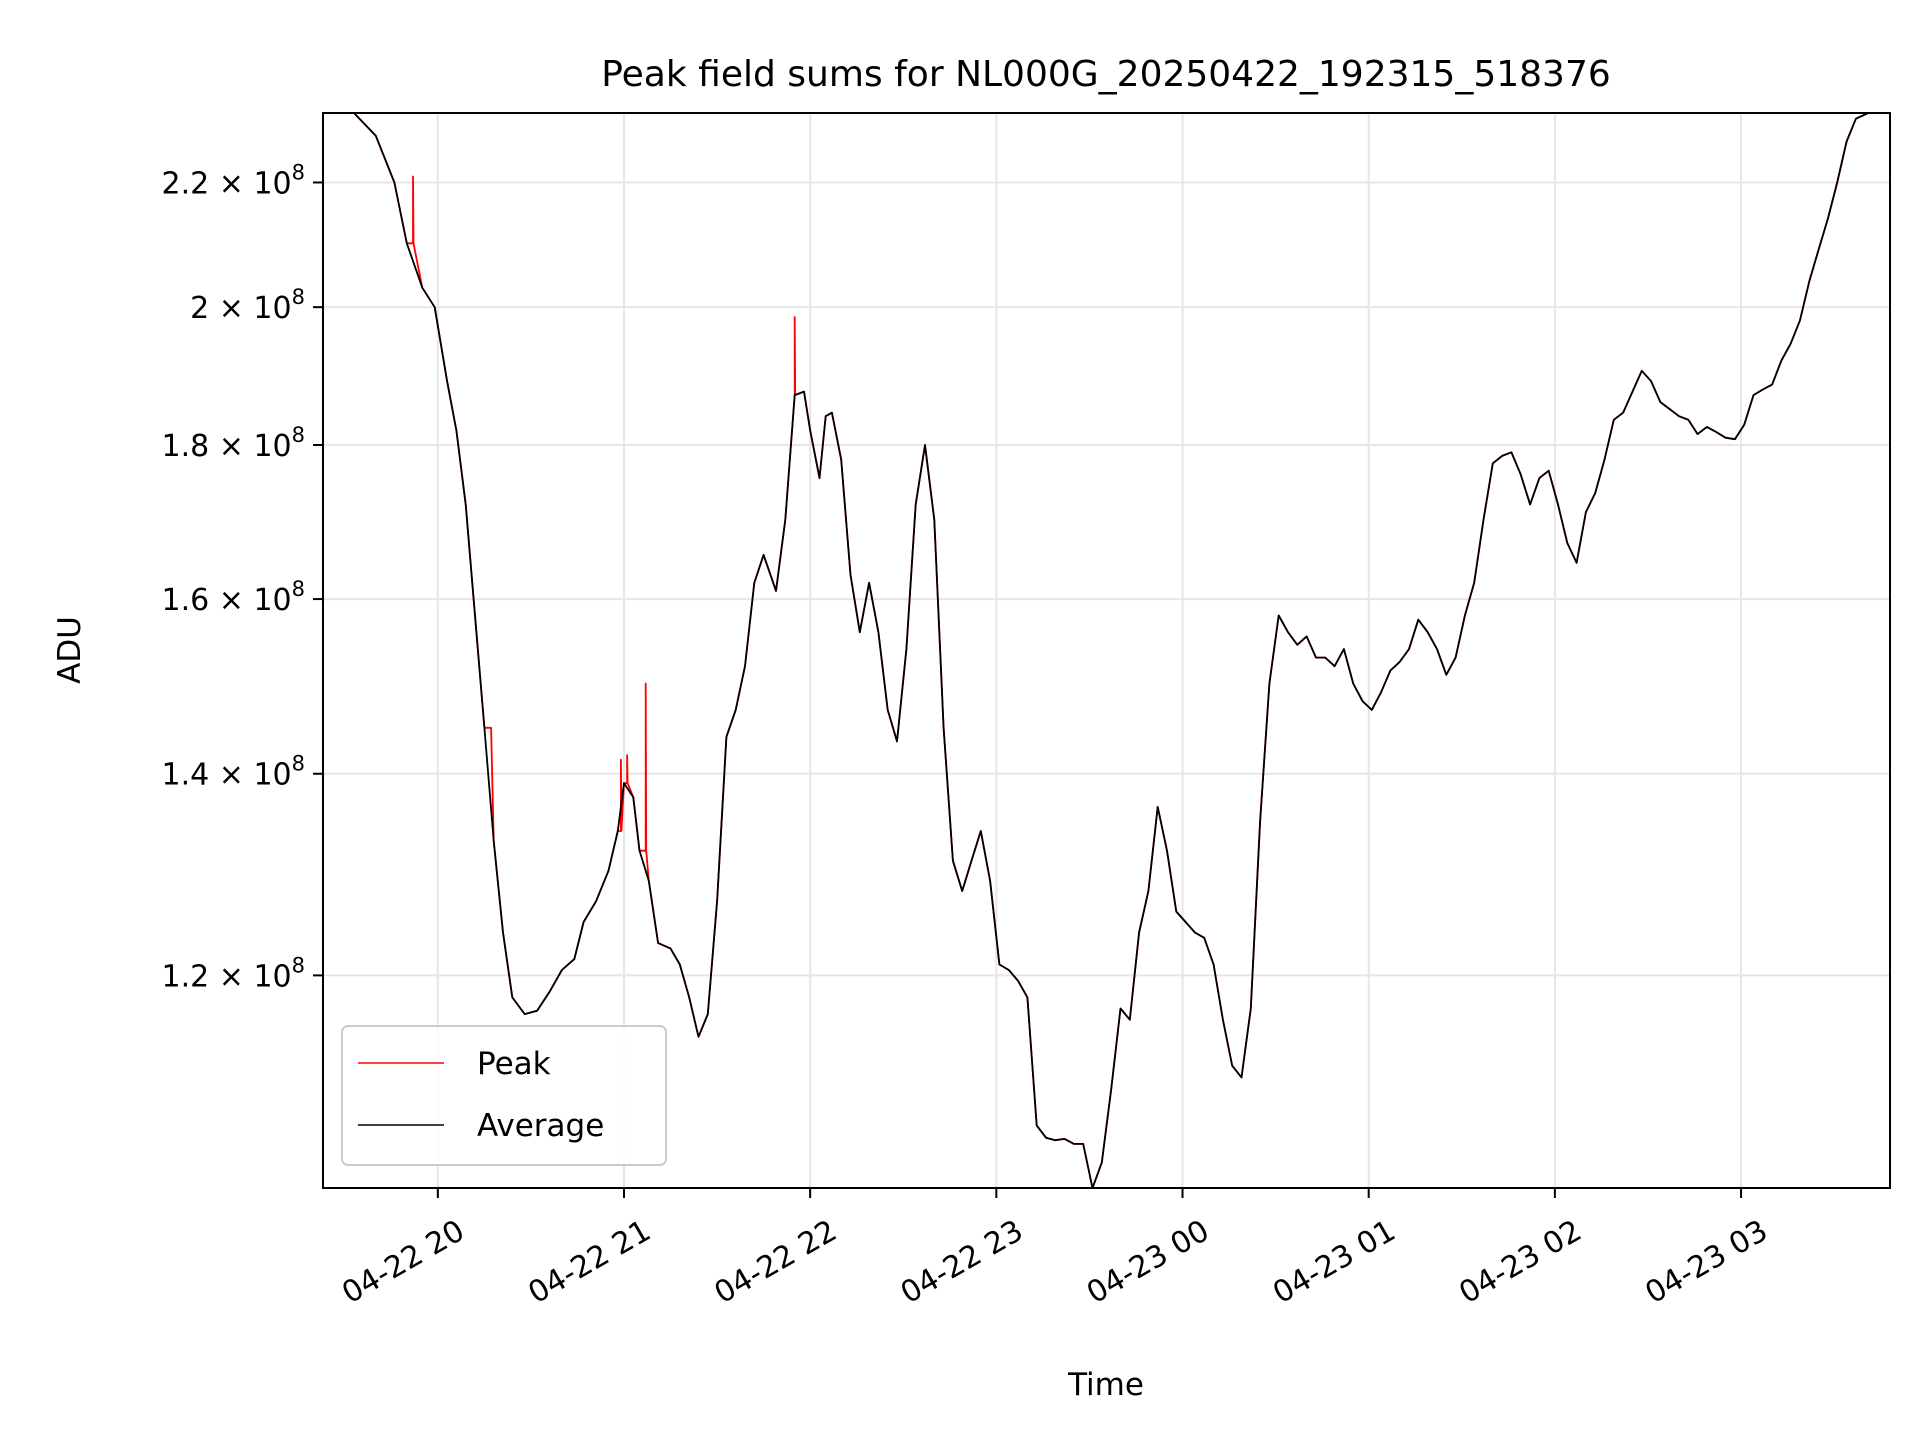 The height and width of the screenshot is (1440, 1920). I want to click on x-axis-title: Time, so click(1105, 1385).